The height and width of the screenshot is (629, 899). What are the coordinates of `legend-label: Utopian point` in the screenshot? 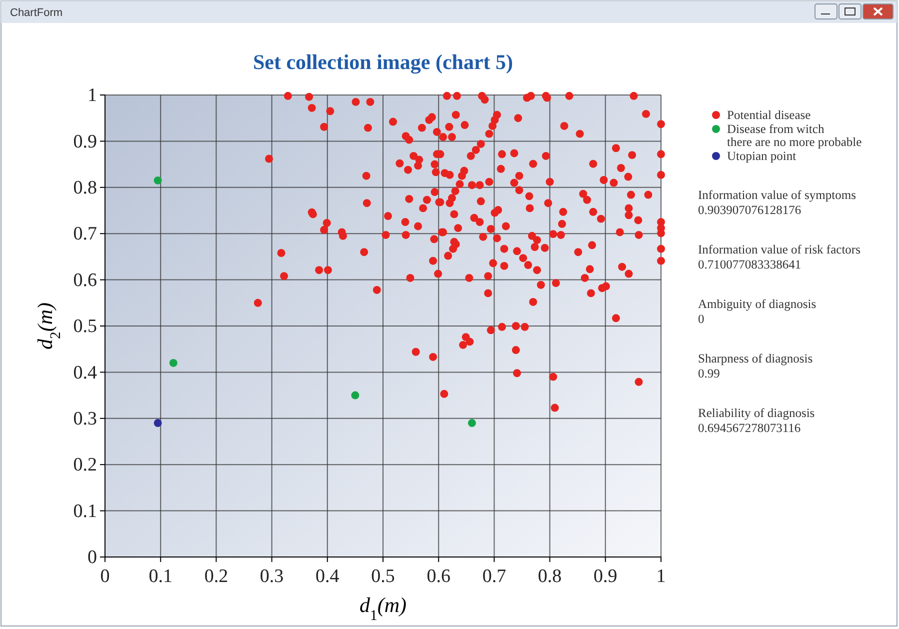 It's located at (762, 156).